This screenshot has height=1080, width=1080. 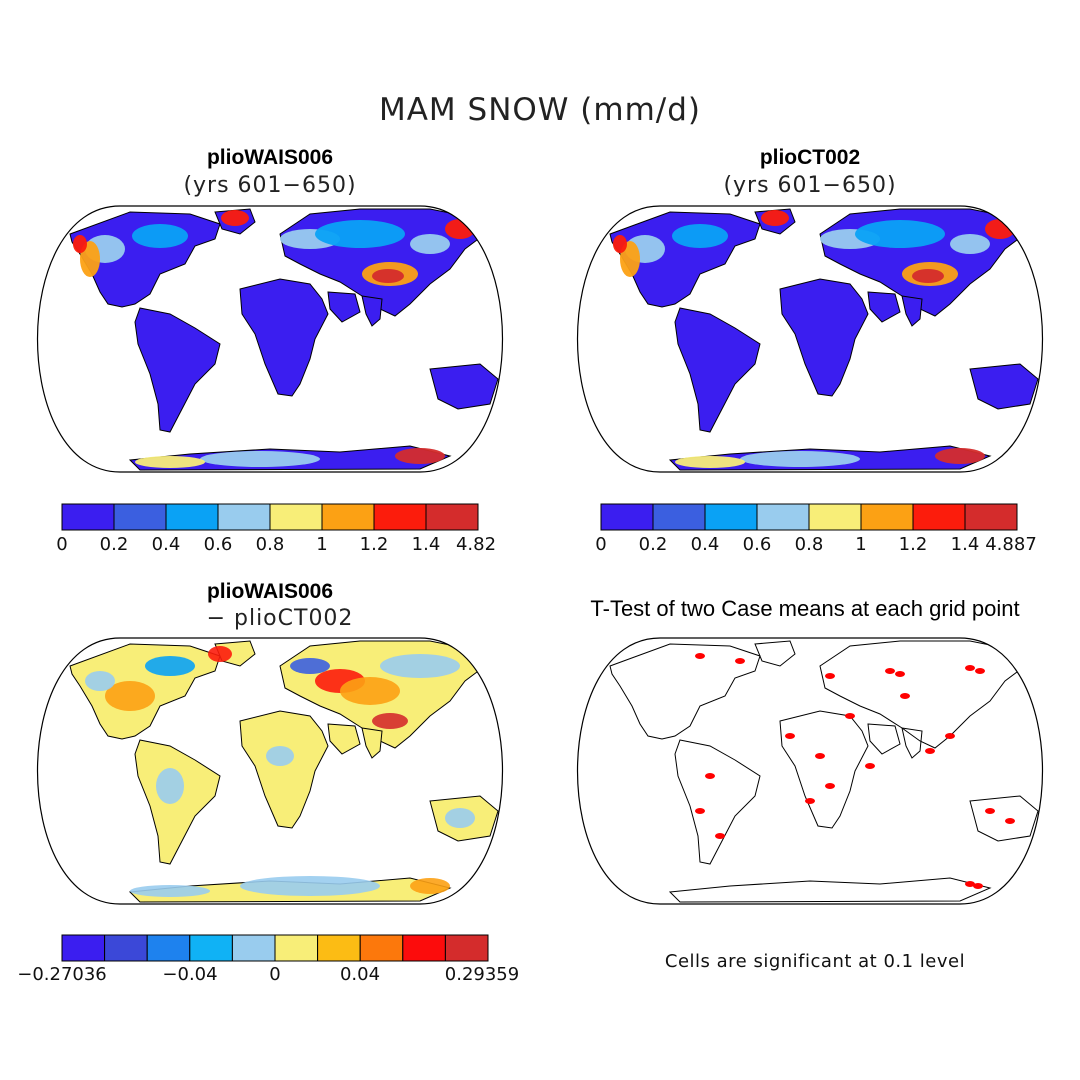 I want to click on colorbar-1-labels: 0 0.2 0.4 0.6 0.8 1 1.2 1.4 4.82, so click(x=276, y=545).